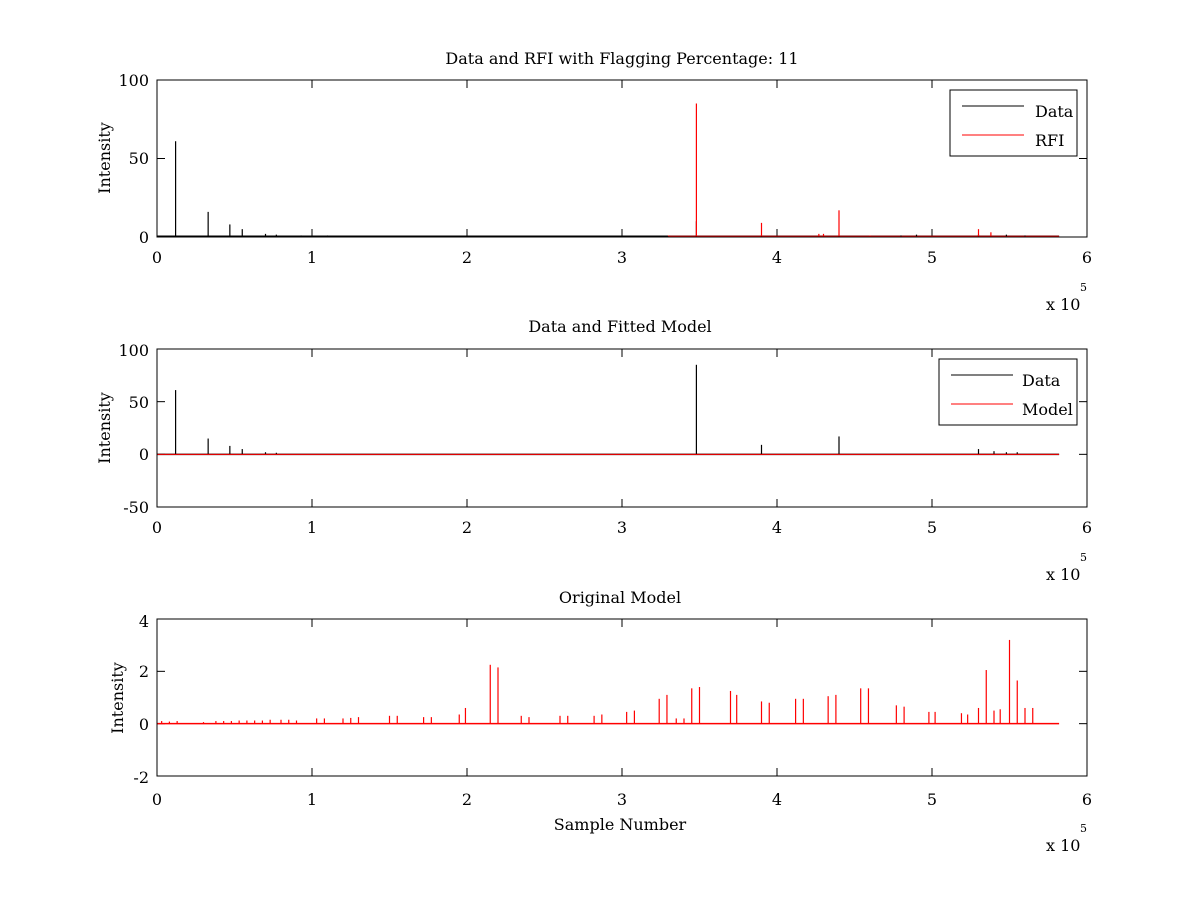  What do you see at coordinates (144, 671) in the screenshot?
I see `y-tick-label: 2` at bounding box center [144, 671].